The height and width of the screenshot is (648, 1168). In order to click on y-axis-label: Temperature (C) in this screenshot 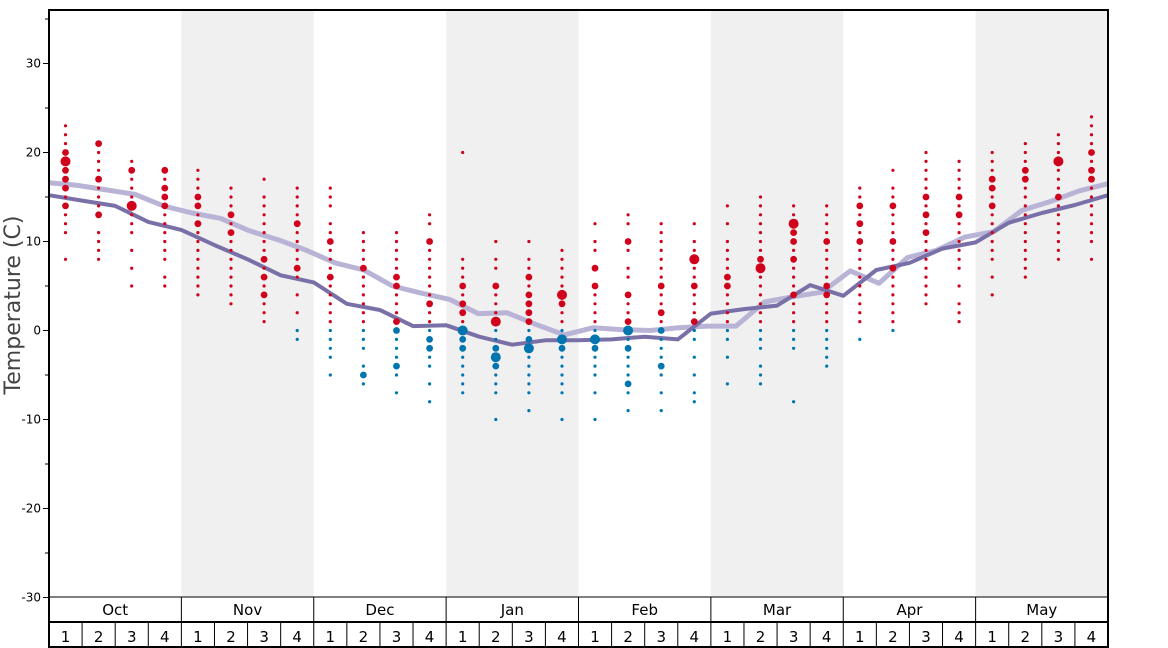, I will do `click(13, 306)`.